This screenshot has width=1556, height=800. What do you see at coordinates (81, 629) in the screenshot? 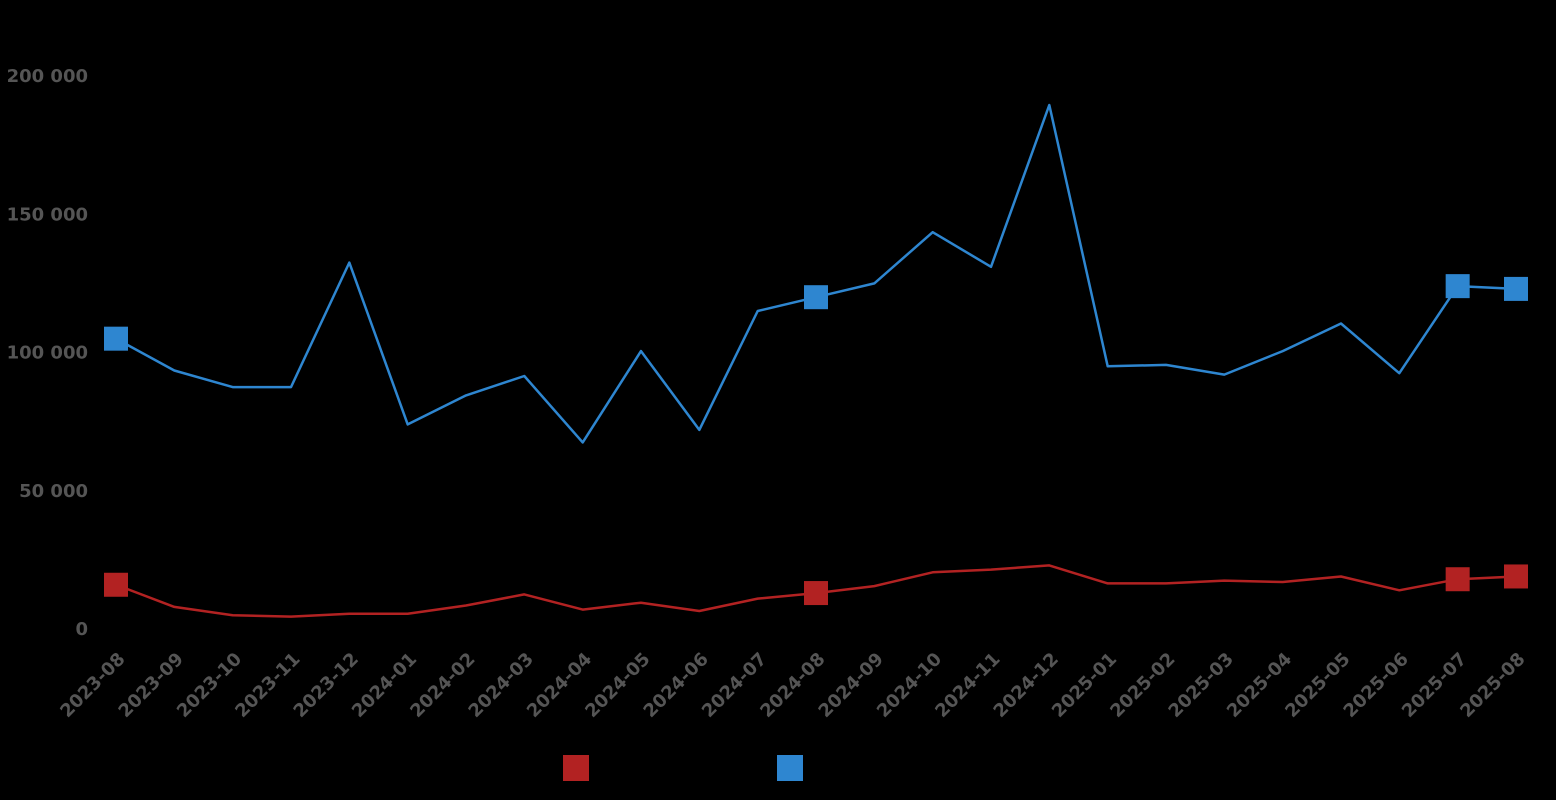
I see `y-tick-label: 0` at bounding box center [81, 629].